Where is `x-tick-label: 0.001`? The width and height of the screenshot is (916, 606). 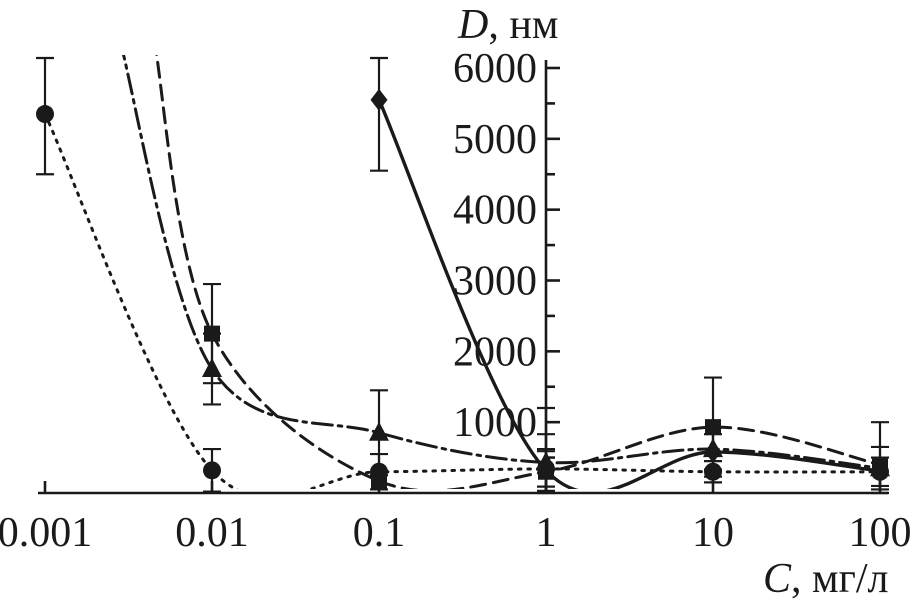 x-tick-label: 0.001 is located at coordinates (46, 533).